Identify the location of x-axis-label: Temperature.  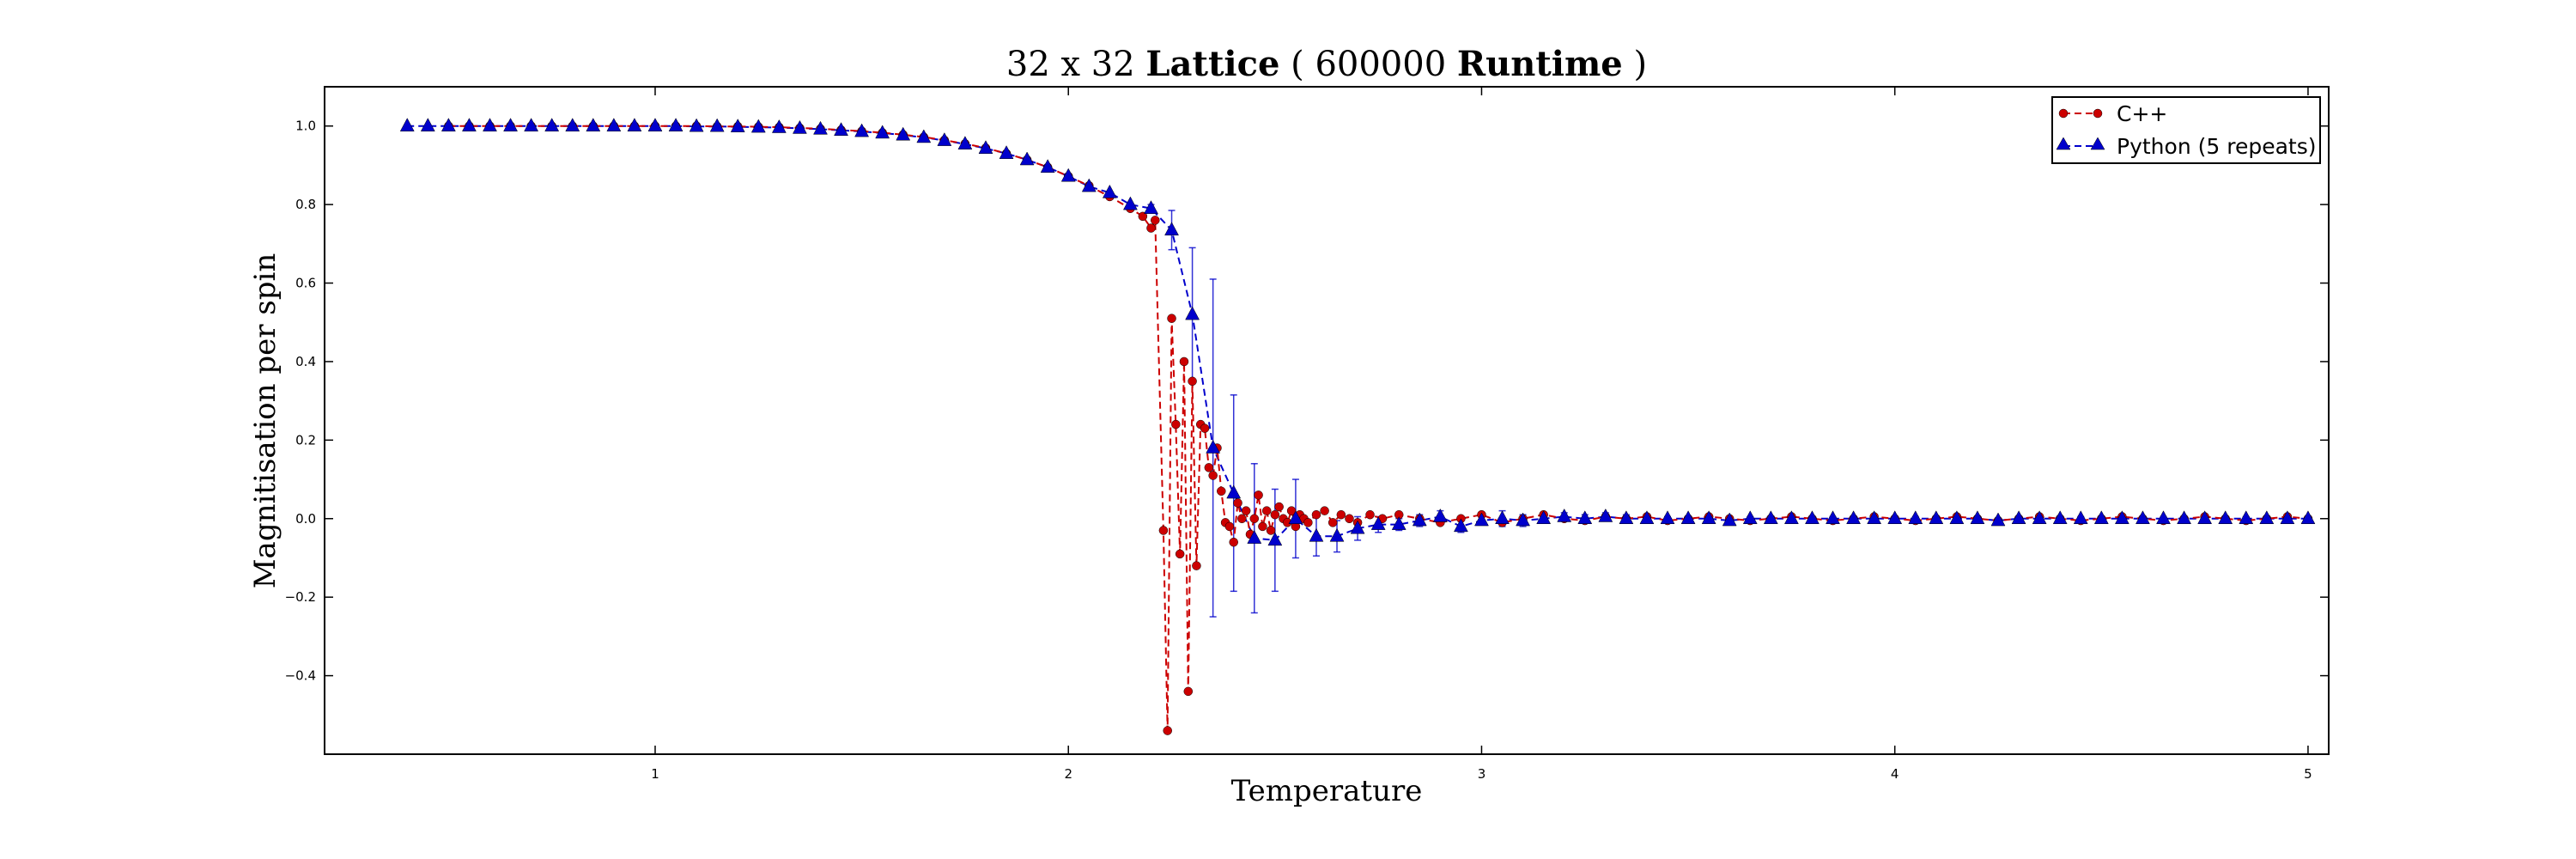
(1327, 791).